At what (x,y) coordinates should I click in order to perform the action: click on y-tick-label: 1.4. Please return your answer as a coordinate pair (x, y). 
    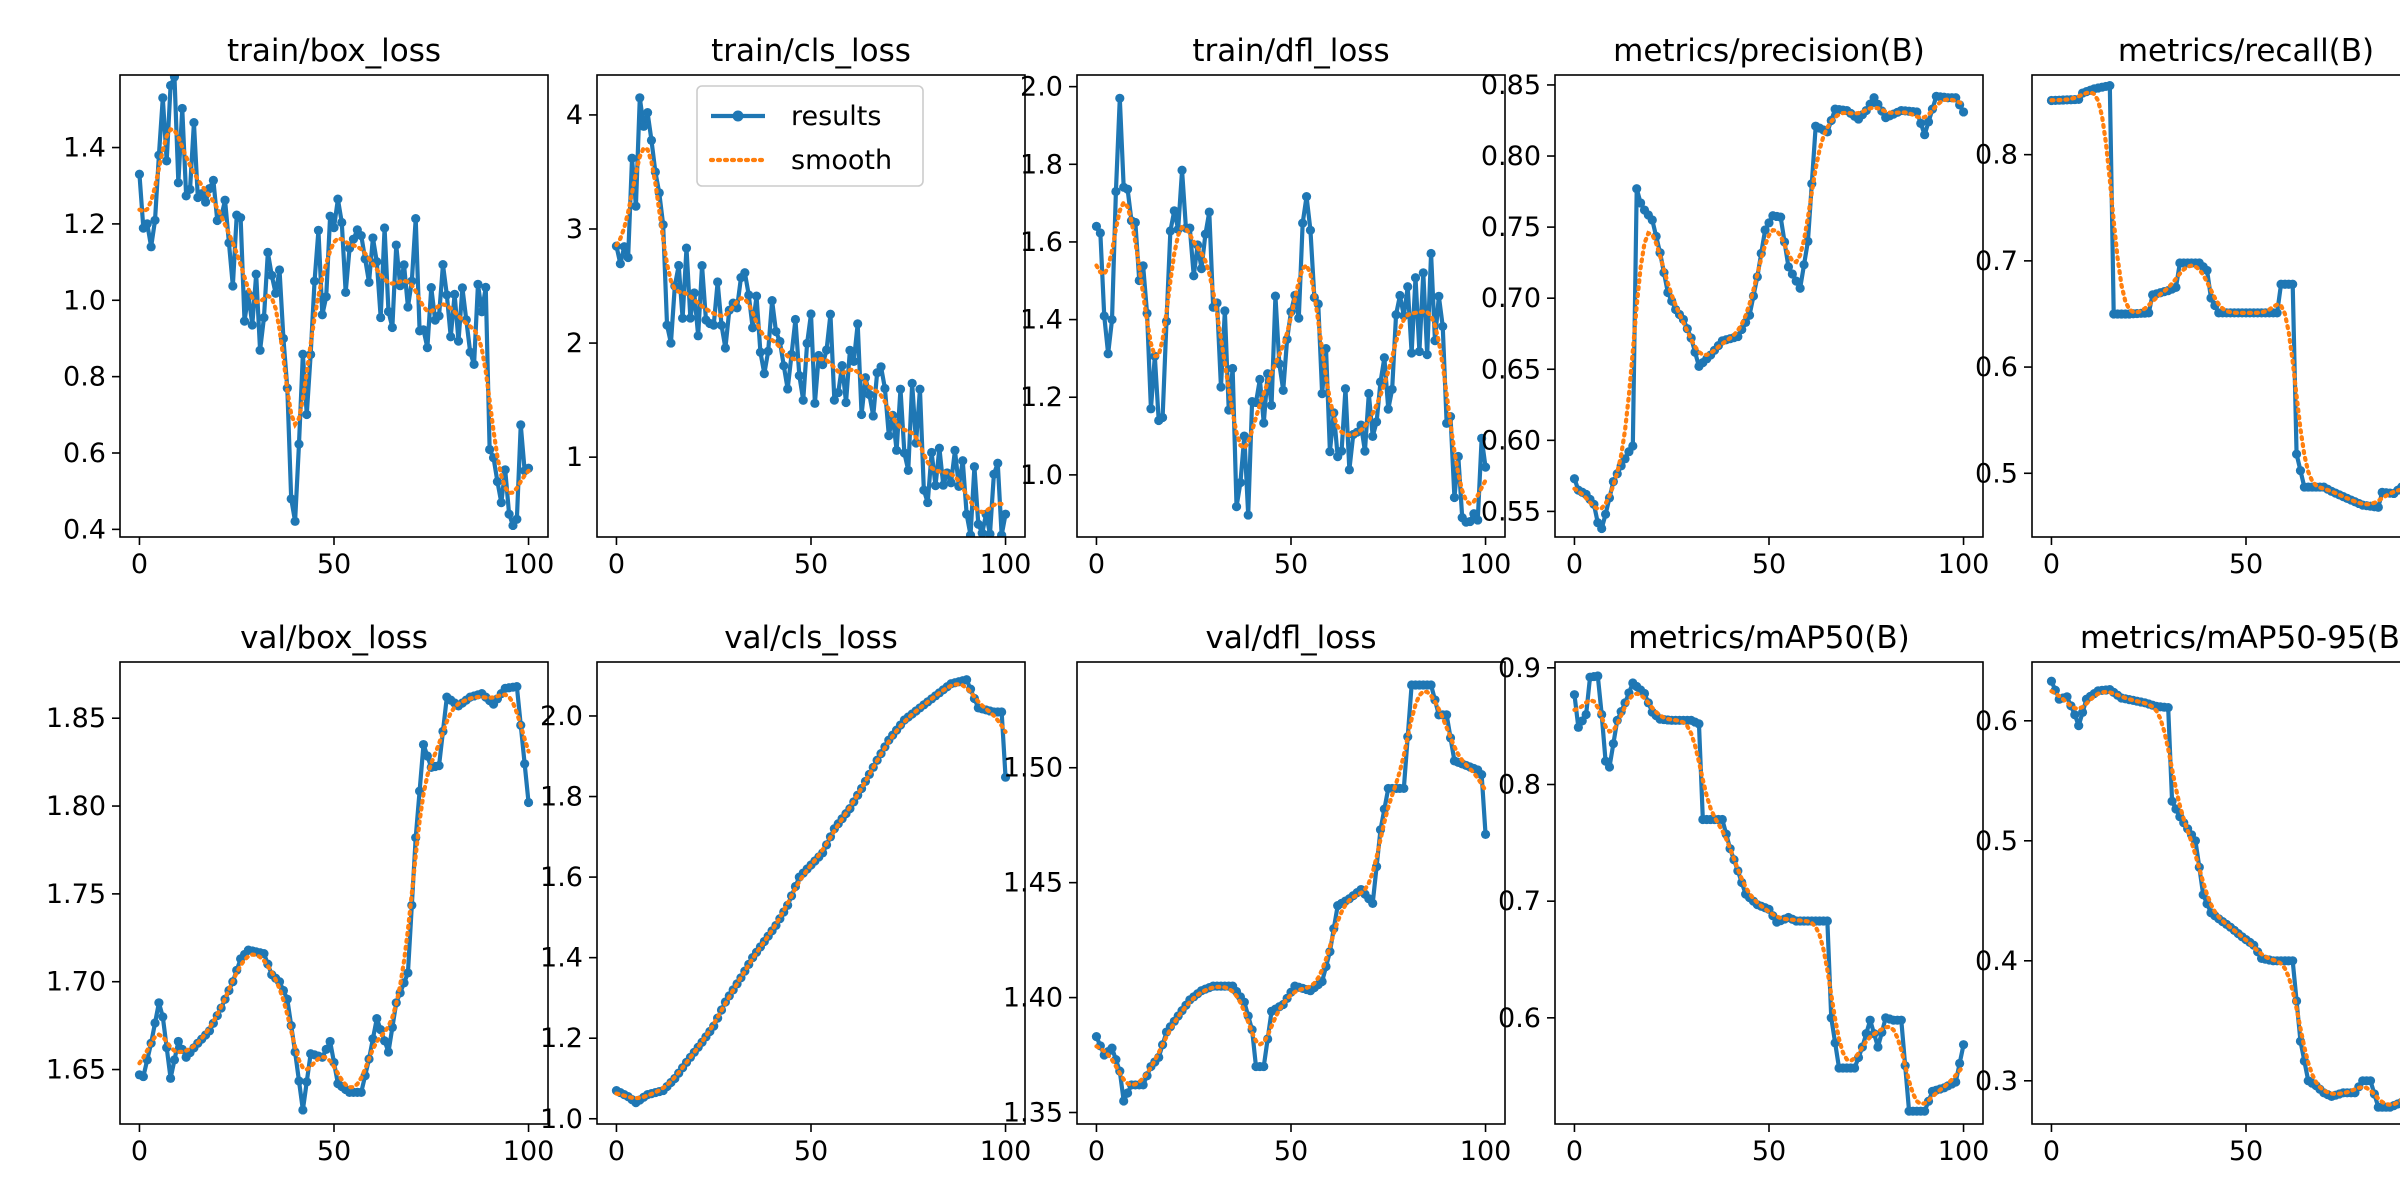
    Looking at the image, I should click on (561, 958).